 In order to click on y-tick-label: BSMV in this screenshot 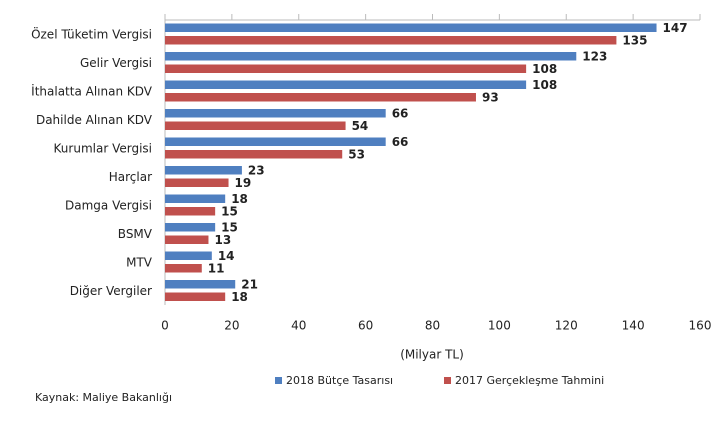, I will do `click(135, 234)`.